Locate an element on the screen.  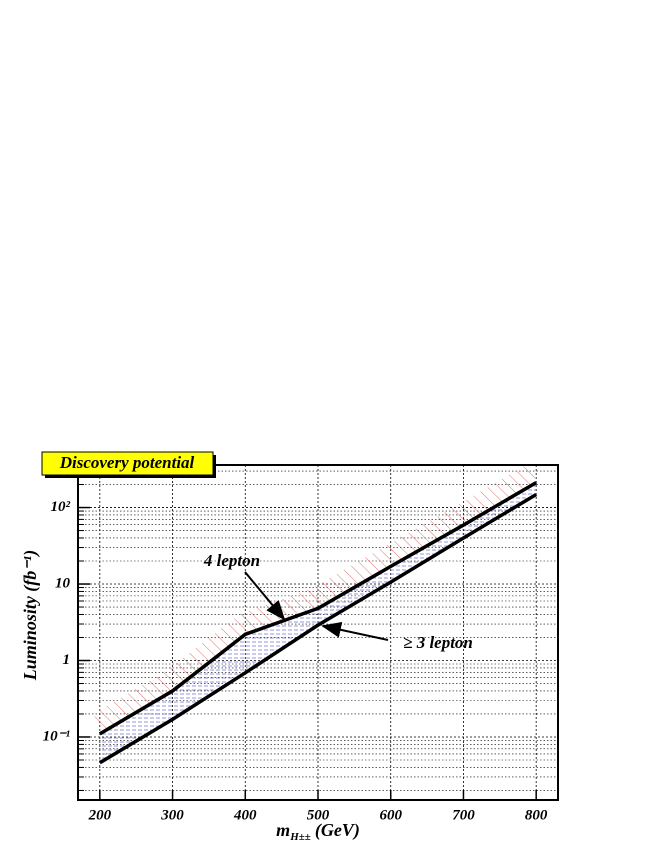
x-tick-label: 500 is located at coordinates (318, 815).